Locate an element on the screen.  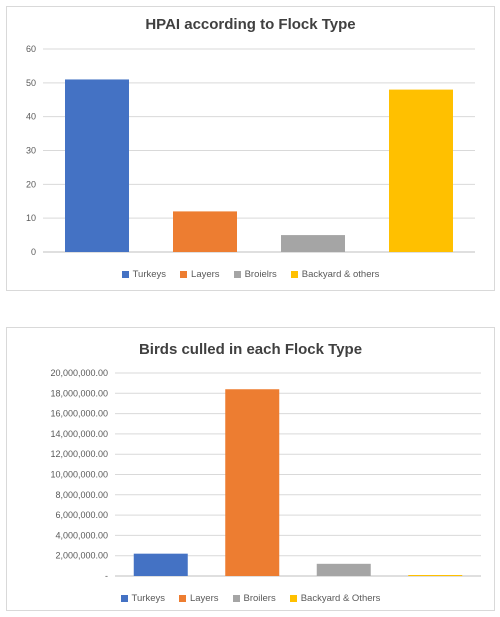
legend-label: Backyard & Others is located at coordinates (340, 598).